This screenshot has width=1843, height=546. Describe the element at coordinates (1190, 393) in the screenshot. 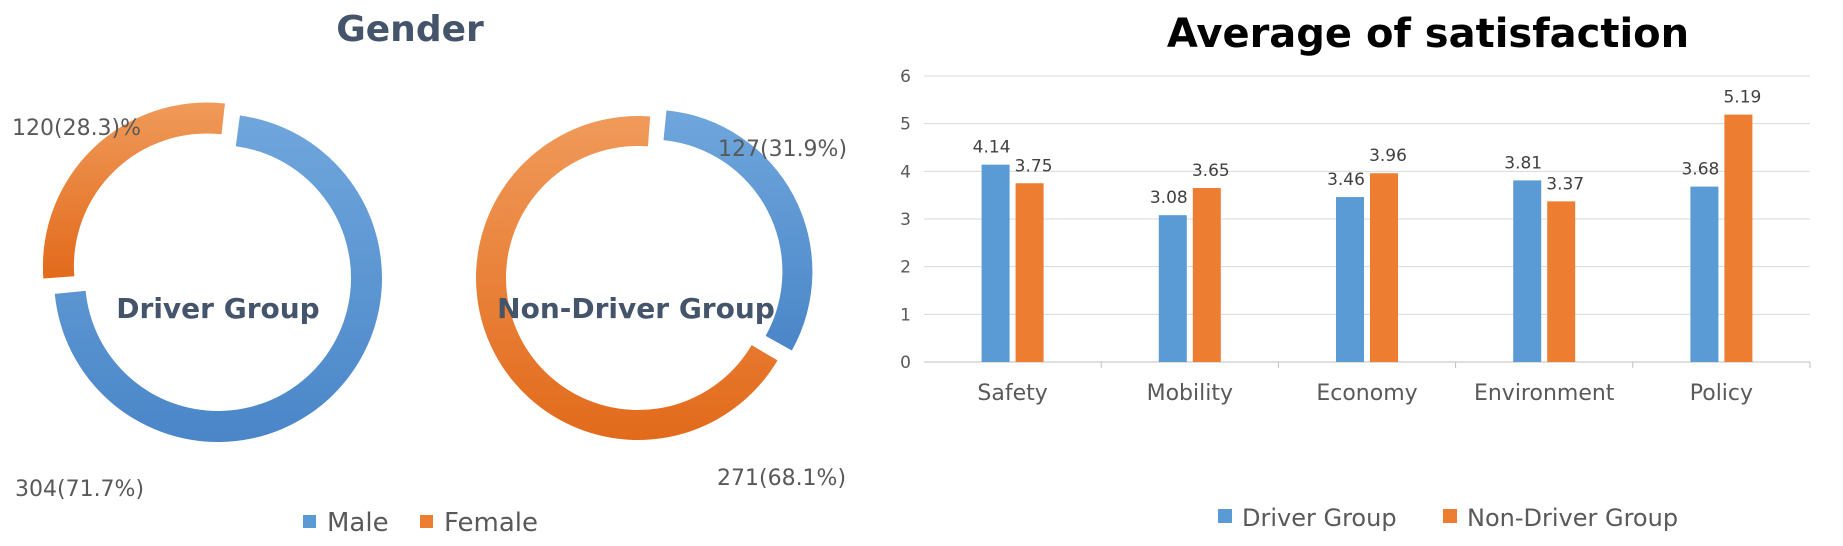

I see `x-tick-label: Mobility` at that location.